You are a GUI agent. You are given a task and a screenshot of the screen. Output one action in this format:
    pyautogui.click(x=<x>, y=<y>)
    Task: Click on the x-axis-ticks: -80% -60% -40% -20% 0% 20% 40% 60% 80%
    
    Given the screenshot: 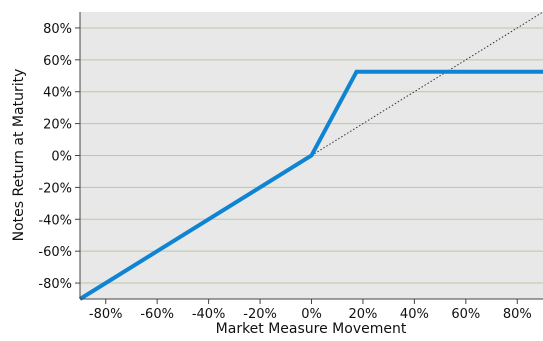 What is the action you would take?
    pyautogui.click(x=310, y=310)
    